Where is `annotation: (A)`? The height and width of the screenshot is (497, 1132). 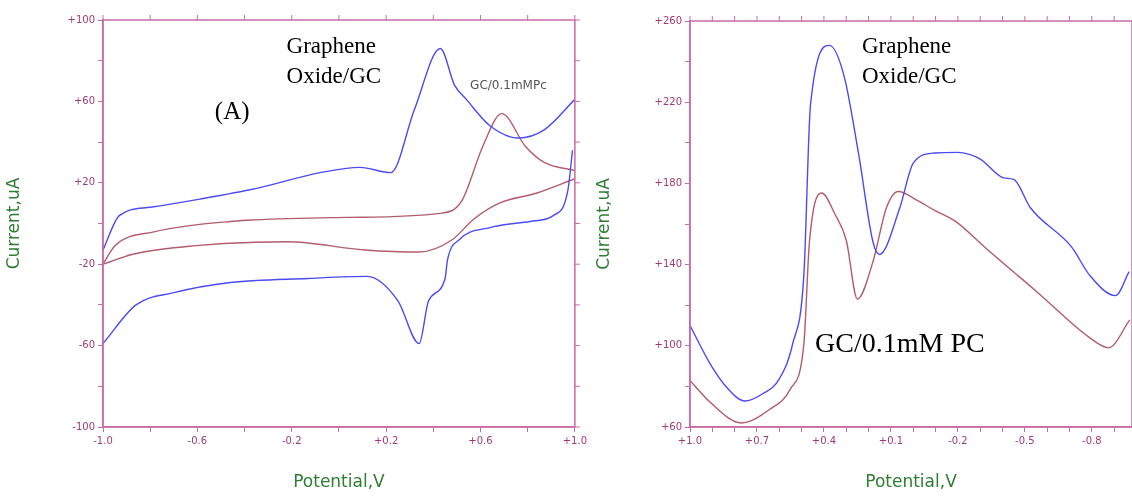
annotation: (A) is located at coordinates (232, 111).